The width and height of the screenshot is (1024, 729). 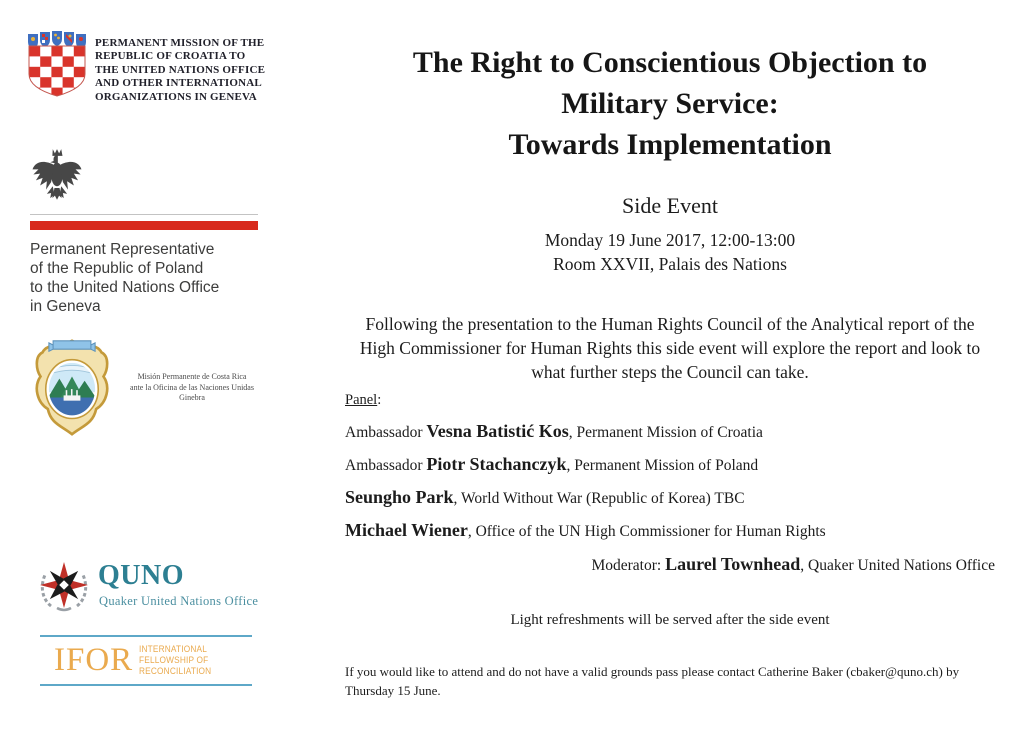 I want to click on event-datetime: Monday 19 June 2017, 12:00-13:00, so click(x=670, y=240).